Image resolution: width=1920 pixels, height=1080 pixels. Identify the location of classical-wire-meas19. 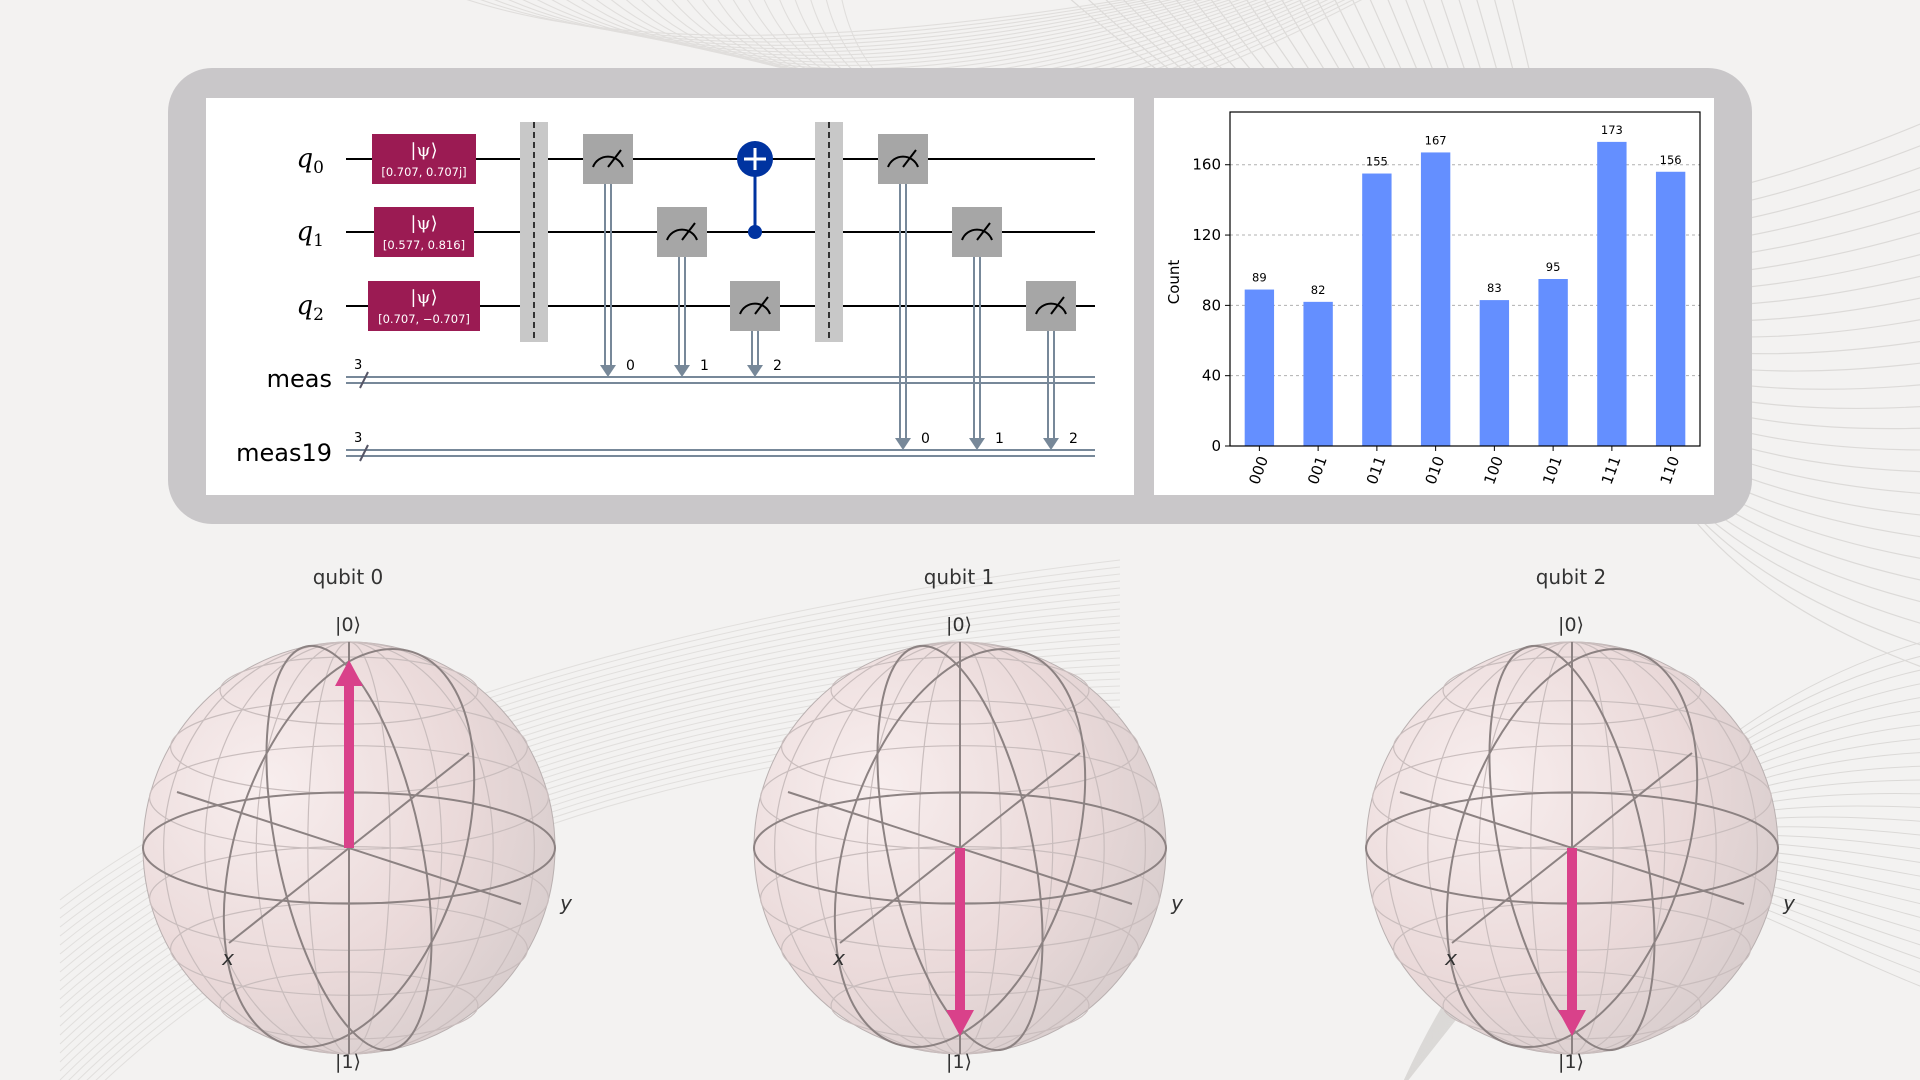
(720, 453).